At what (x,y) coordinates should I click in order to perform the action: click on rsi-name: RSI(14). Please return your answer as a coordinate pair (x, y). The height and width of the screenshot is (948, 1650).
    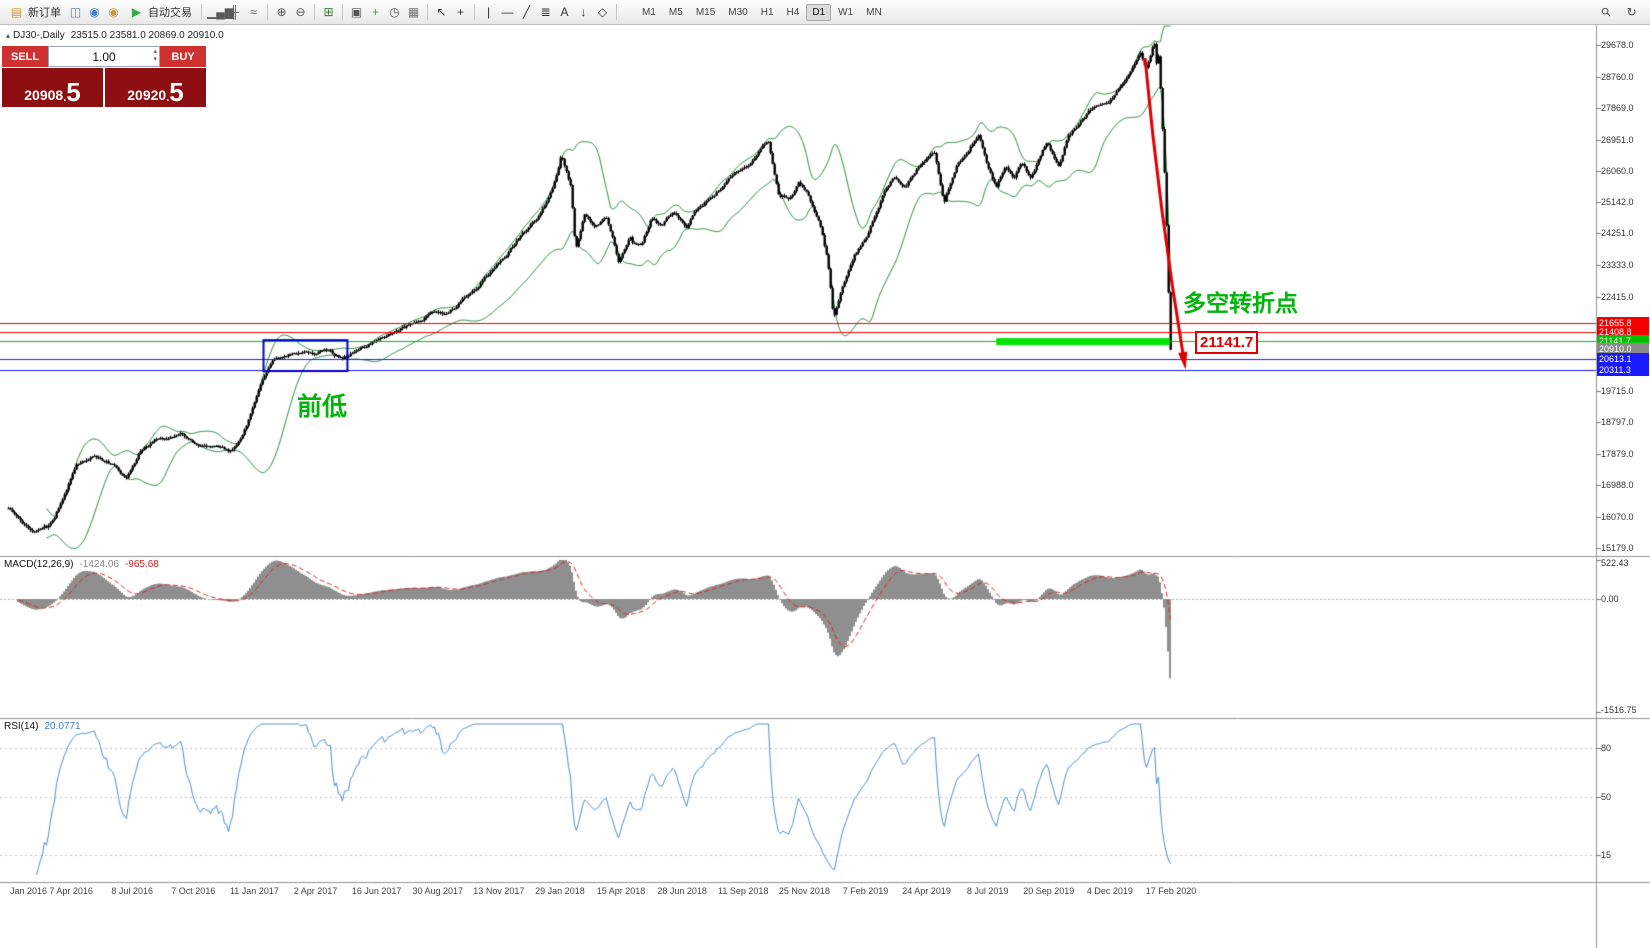
    Looking at the image, I should click on (21, 726).